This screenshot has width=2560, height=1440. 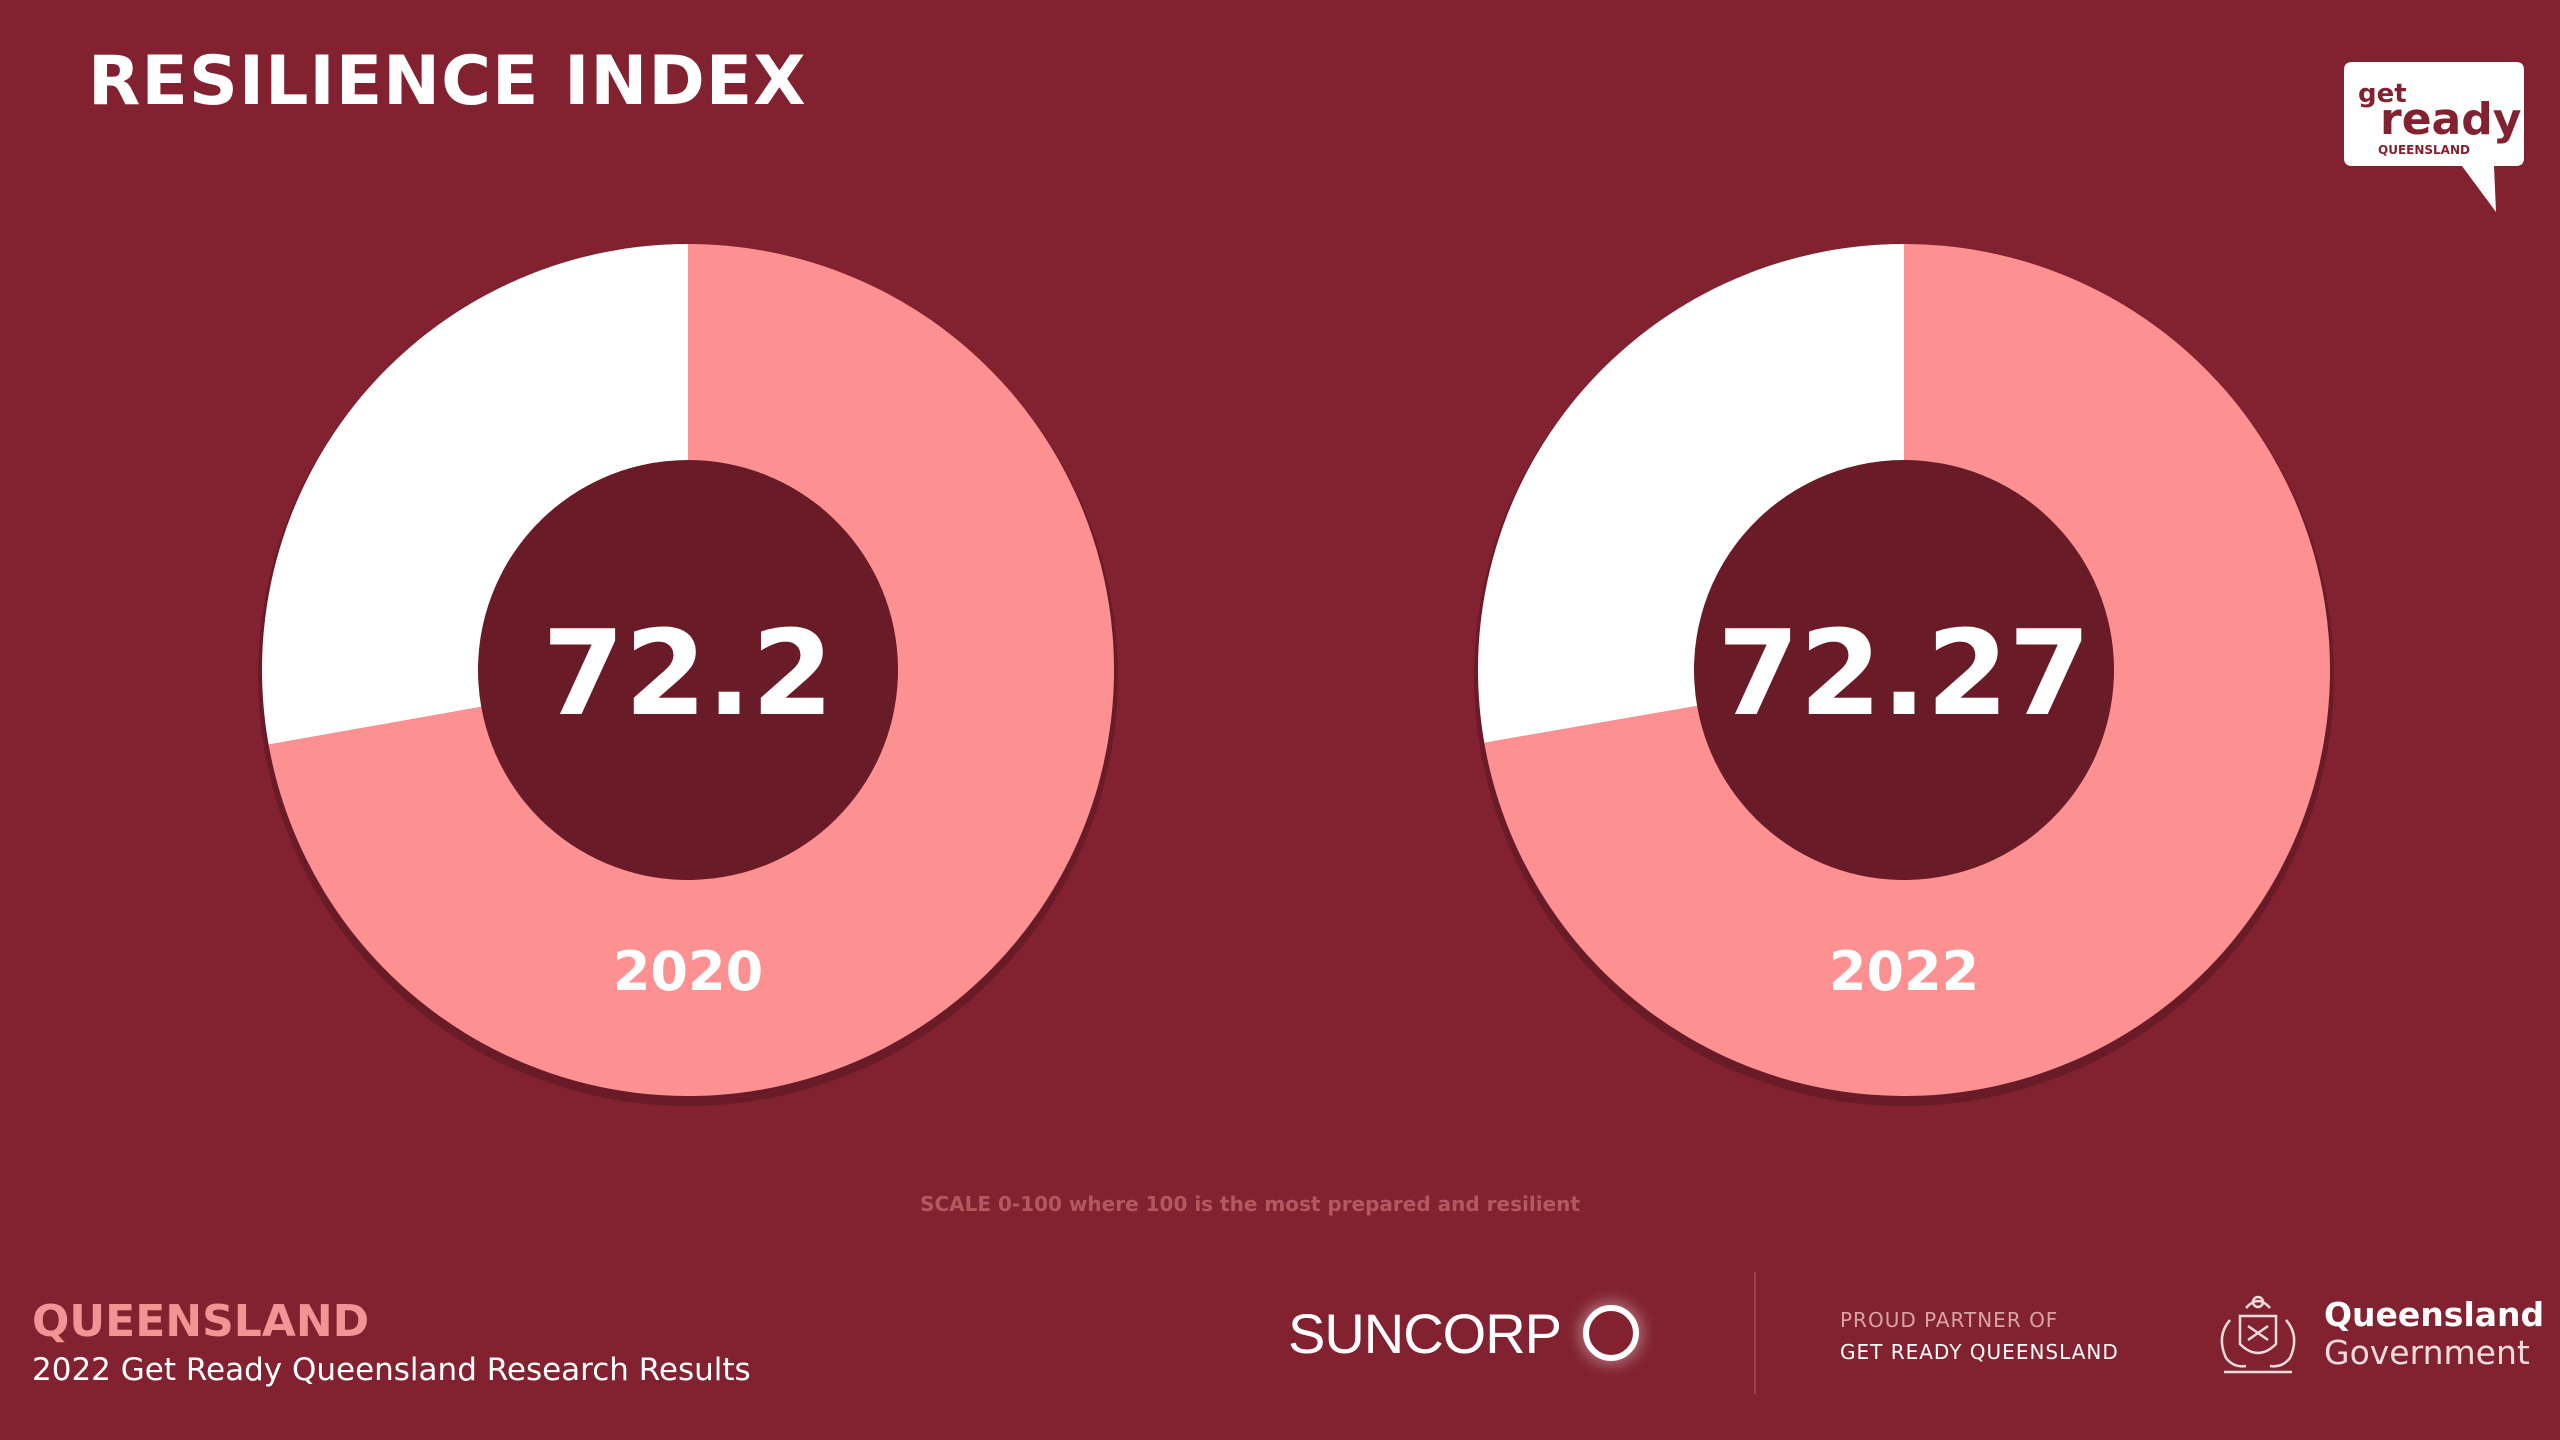 What do you see at coordinates (1425, 1333) in the screenshot?
I see `suncorp-wordmark: SUNCORP` at bounding box center [1425, 1333].